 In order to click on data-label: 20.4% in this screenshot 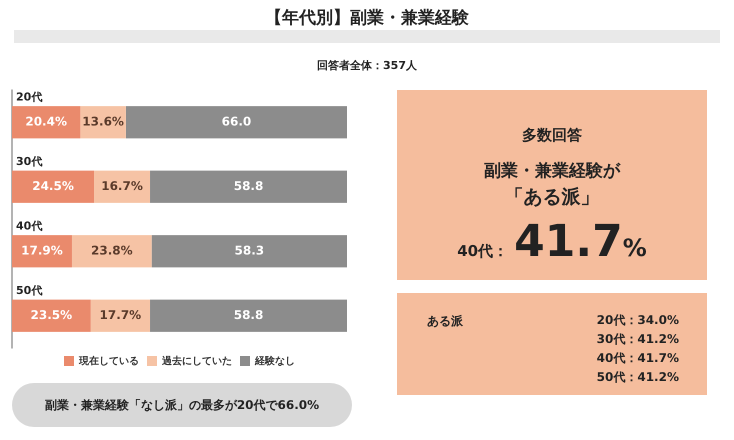, I will do `click(46, 121)`.